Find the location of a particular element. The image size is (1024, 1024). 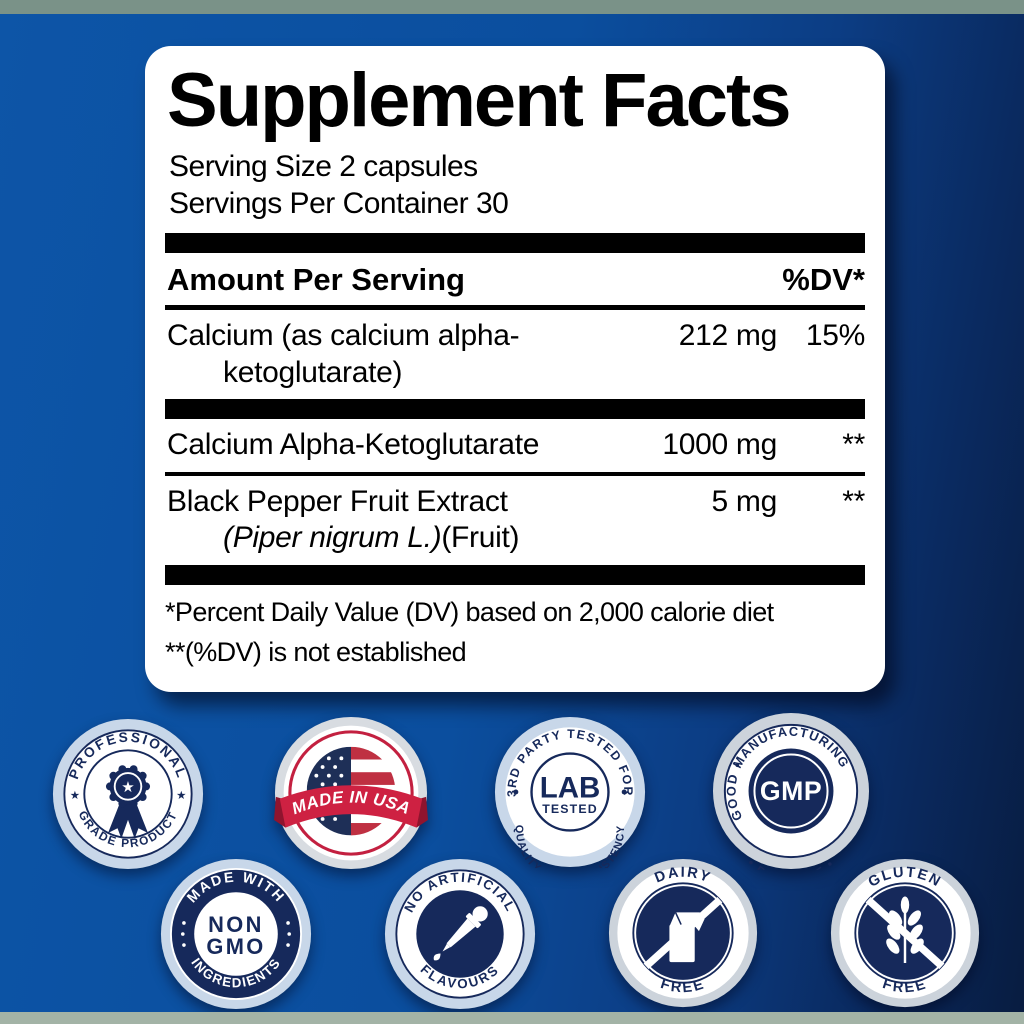

badge-no-artificial-flavours: NO ARTIFICIAL FLAVOURS is located at coordinates (460, 936).